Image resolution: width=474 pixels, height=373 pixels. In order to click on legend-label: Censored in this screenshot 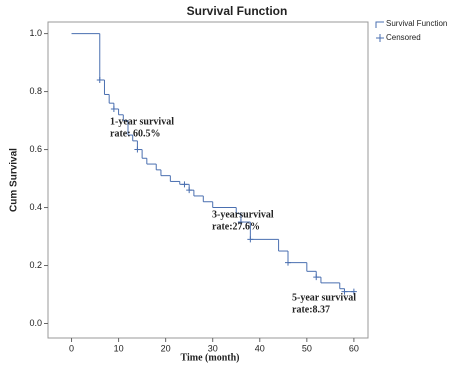, I will do `click(403, 37)`.